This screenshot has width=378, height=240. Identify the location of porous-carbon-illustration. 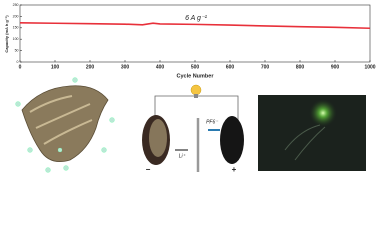
(65, 125).